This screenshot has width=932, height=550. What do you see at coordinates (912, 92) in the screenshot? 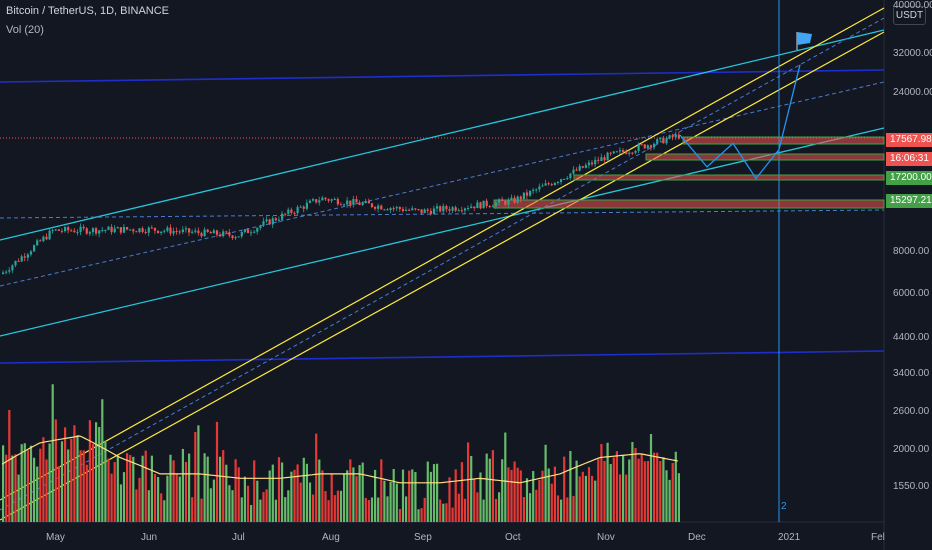
I see `price-label: 24000.00` at bounding box center [912, 92].